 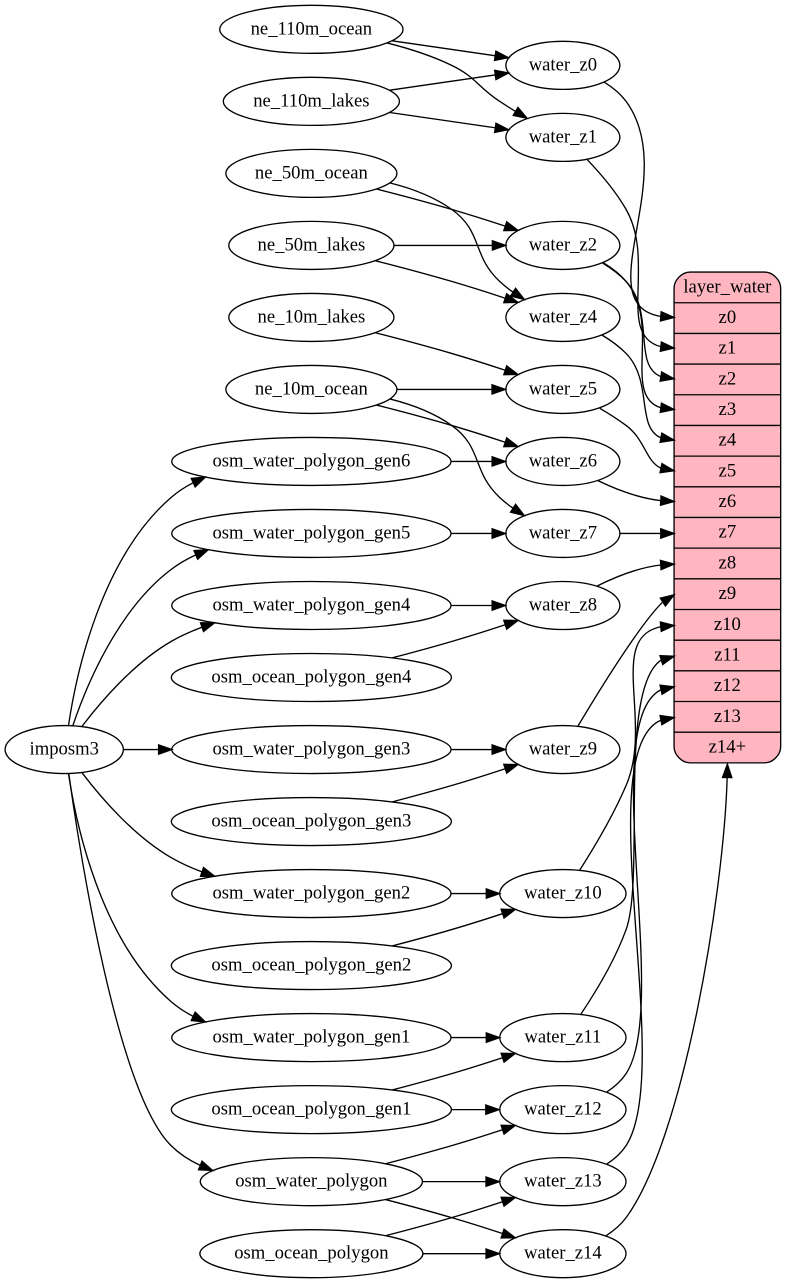 I want to click on svg-text: water_z5, so click(x=563, y=388).